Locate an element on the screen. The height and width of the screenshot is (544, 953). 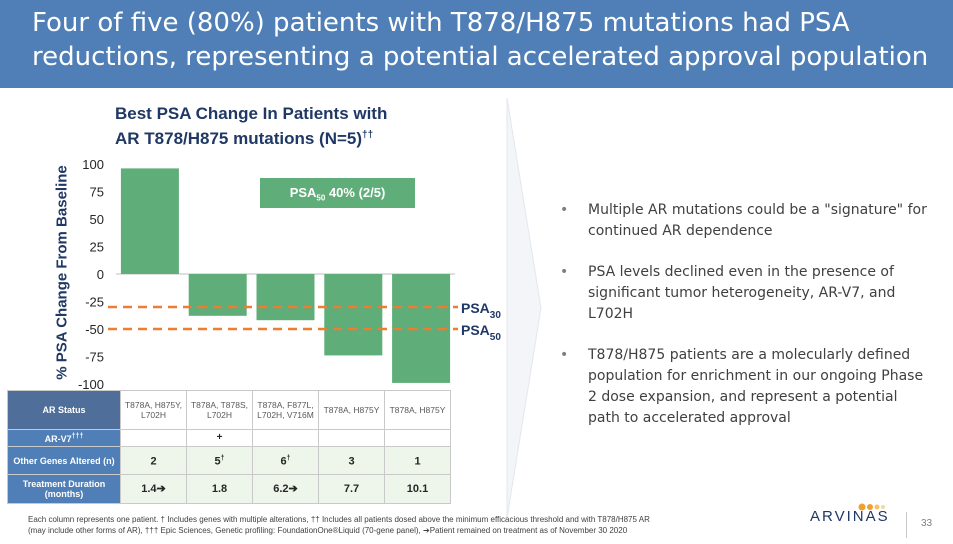
y-tick-label: -100 is located at coordinates (91, 384).